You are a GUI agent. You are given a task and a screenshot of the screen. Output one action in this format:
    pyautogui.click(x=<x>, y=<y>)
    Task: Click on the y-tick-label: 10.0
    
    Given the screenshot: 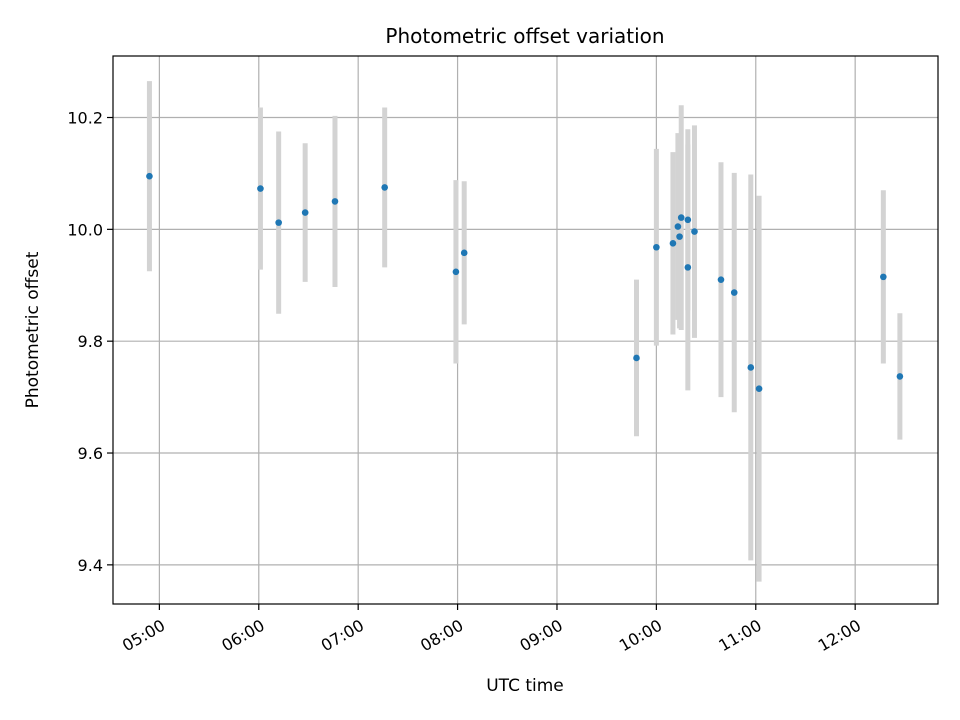 What is the action you would take?
    pyautogui.click(x=85, y=229)
    